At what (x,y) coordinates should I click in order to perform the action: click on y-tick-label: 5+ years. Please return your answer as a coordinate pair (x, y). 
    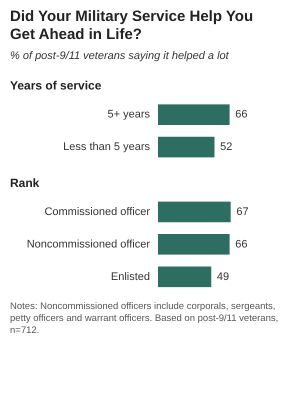
    Looking at the image, I should click on (129, 114).